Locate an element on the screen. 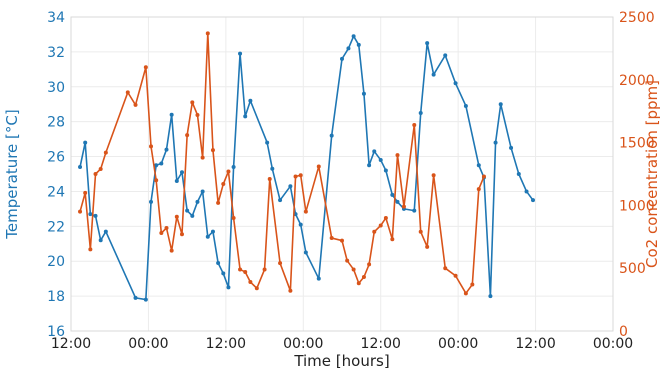 The height and width of the screenshot is (371, 669). right-tick-label-3: 1500 is located at coordinates (637, 144).